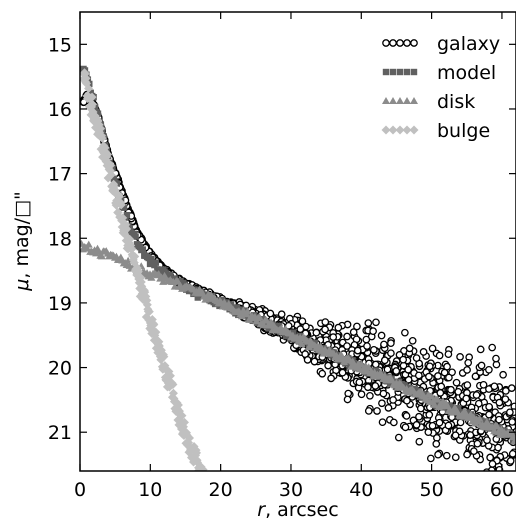 This screenshot has height=527, width=516. Describe the element at coordinates (428, 102) in the screenshot. I see `legend-item-disk: disk` at that location.